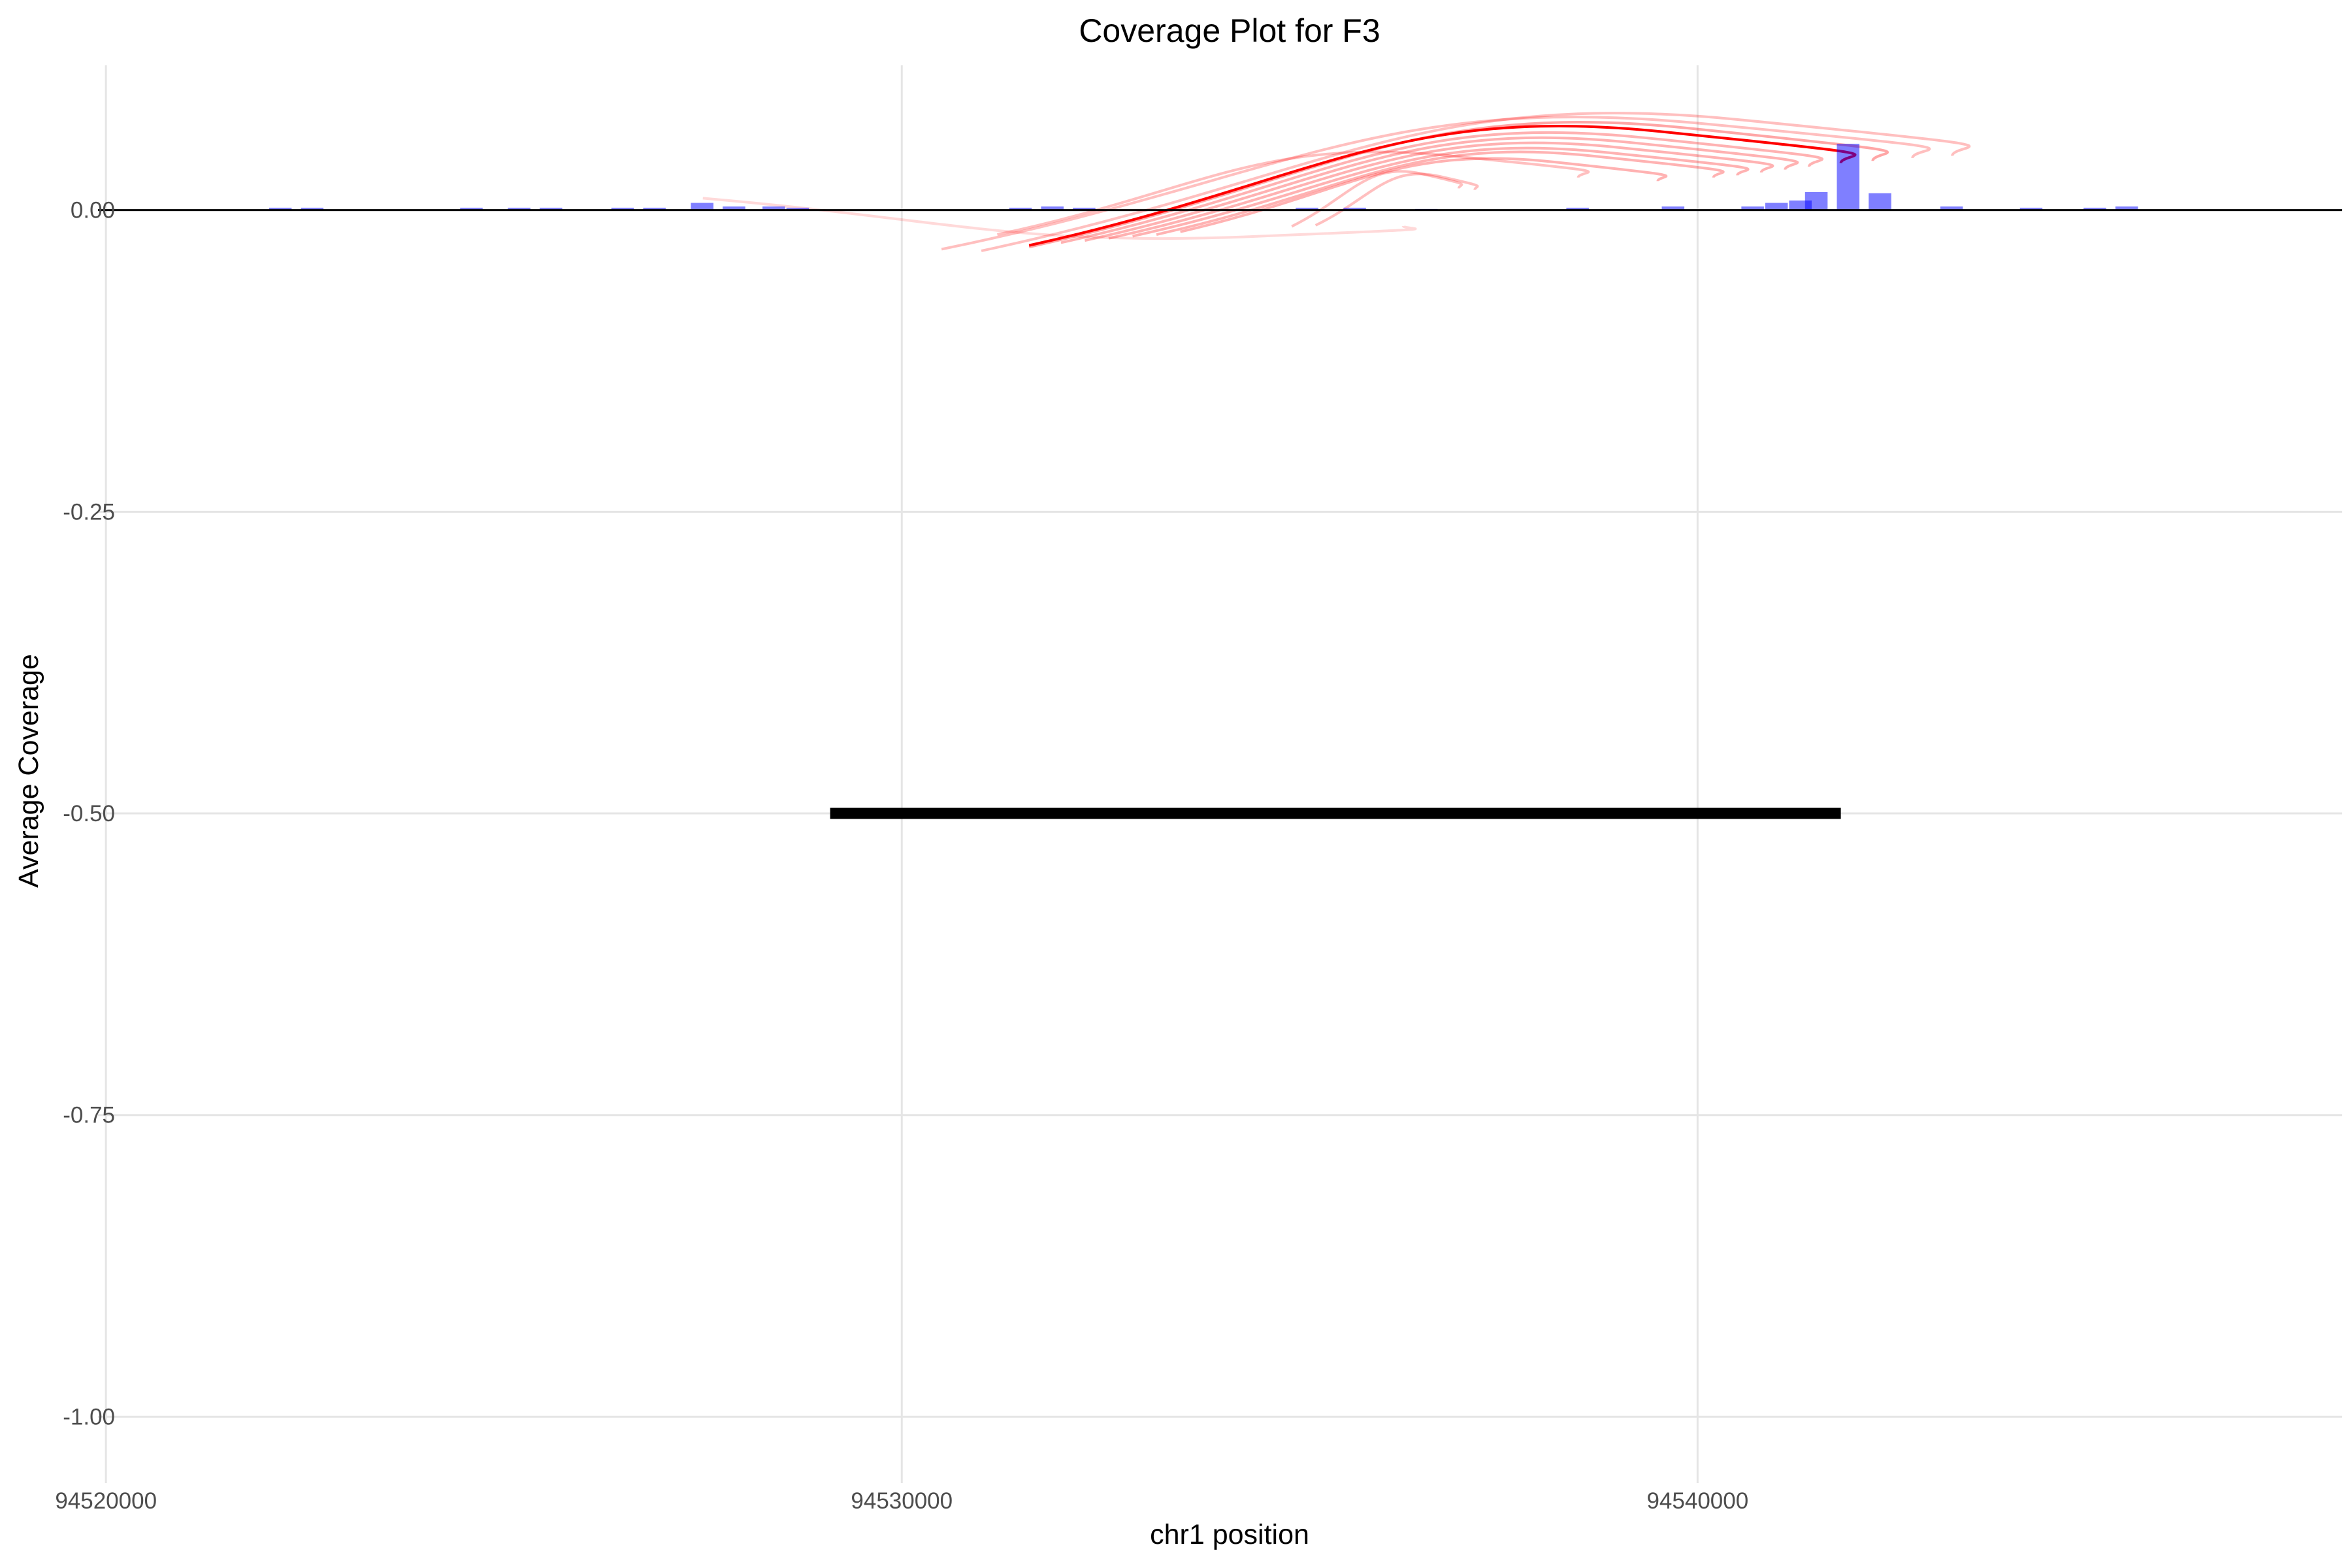  I want to click on coverage-bars, so click(1203, 177).